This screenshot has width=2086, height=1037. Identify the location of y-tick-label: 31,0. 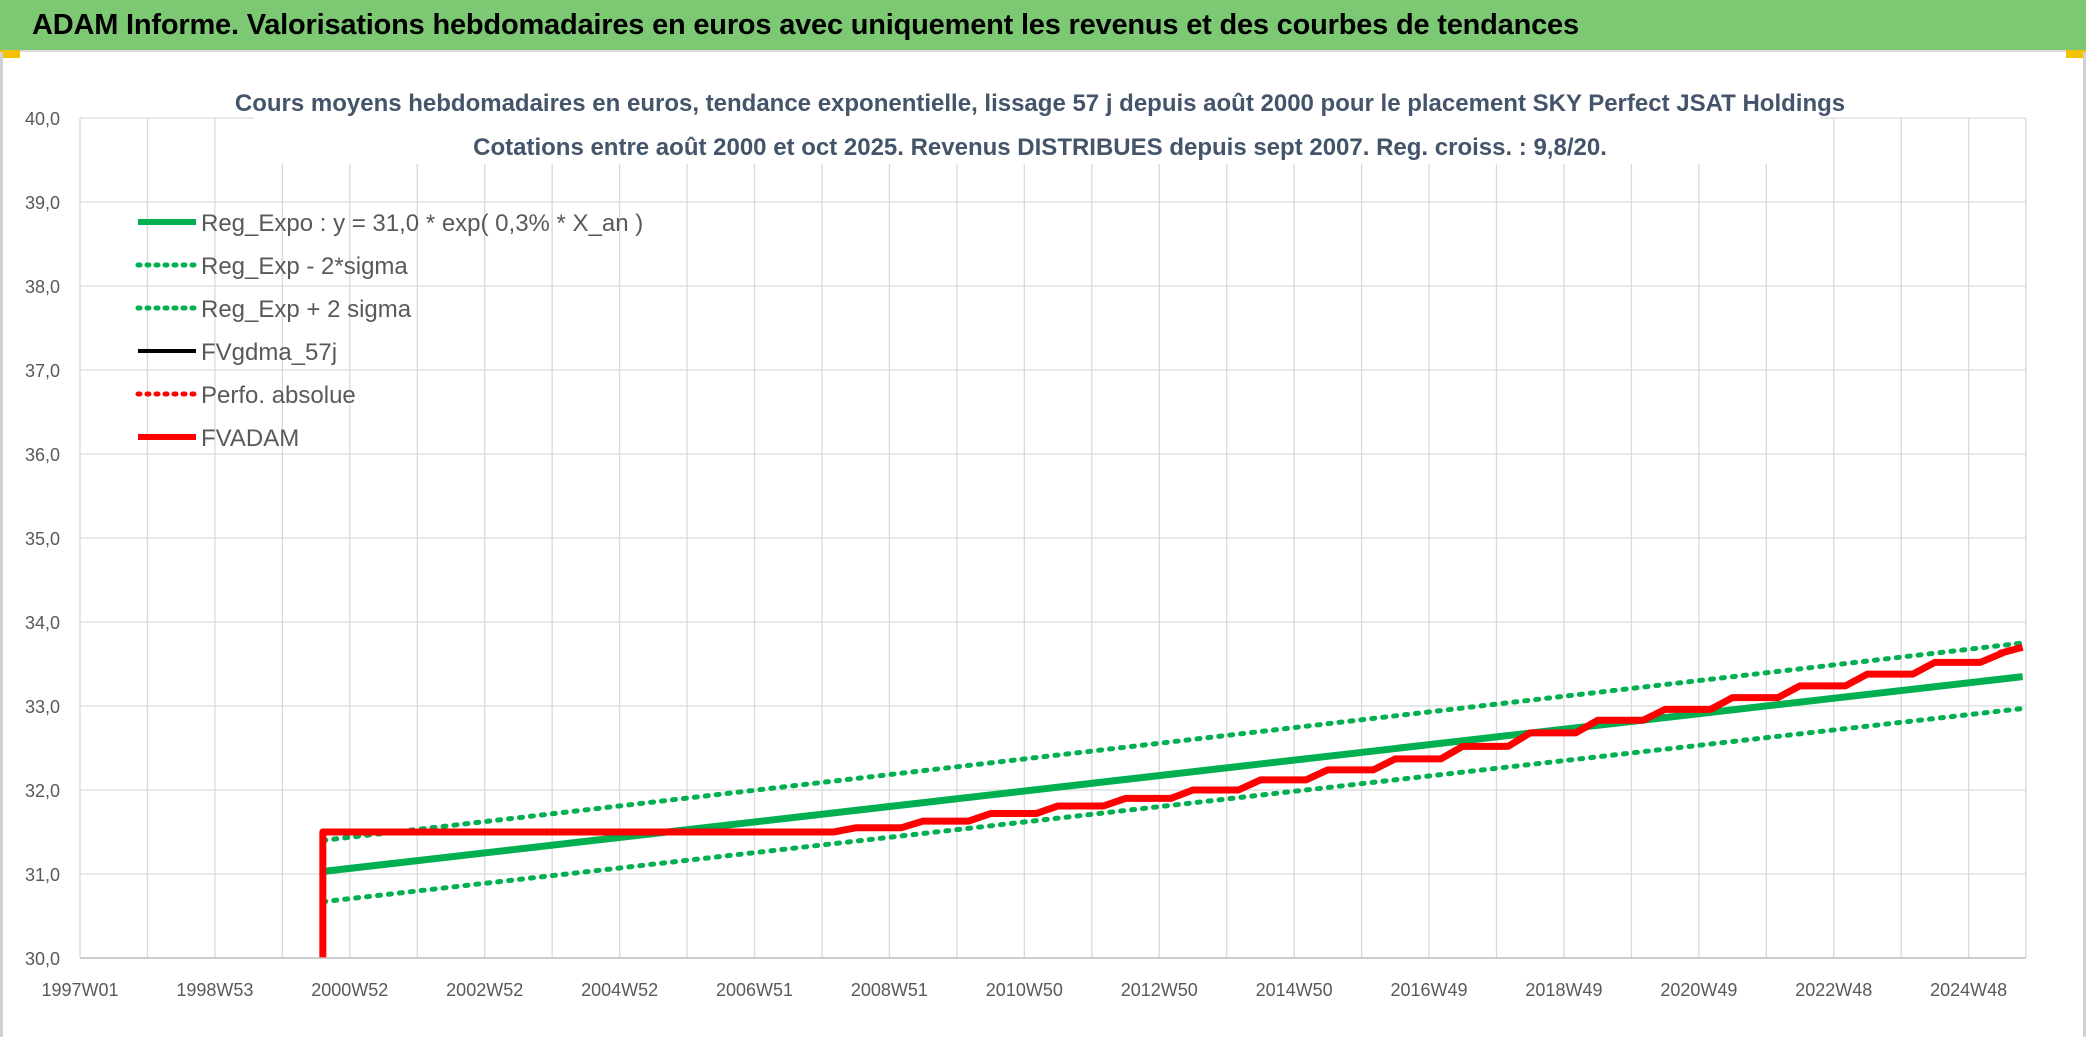
(42, 875).